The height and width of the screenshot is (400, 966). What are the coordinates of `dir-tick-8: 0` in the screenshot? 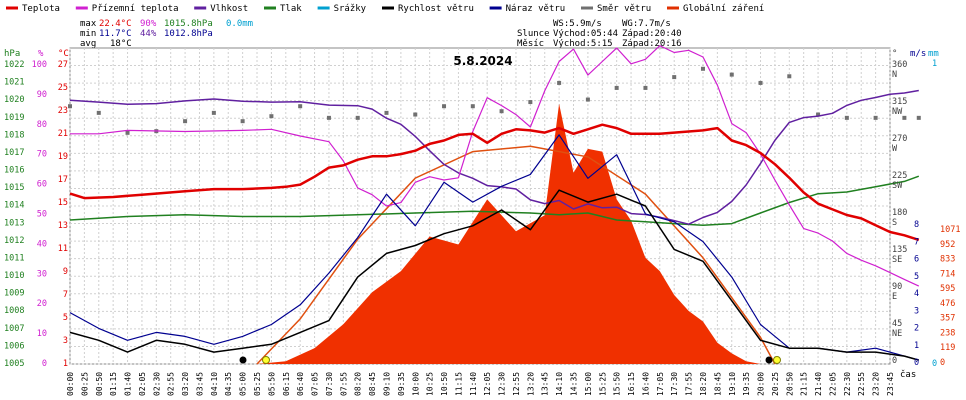 It's located at (894, 361).